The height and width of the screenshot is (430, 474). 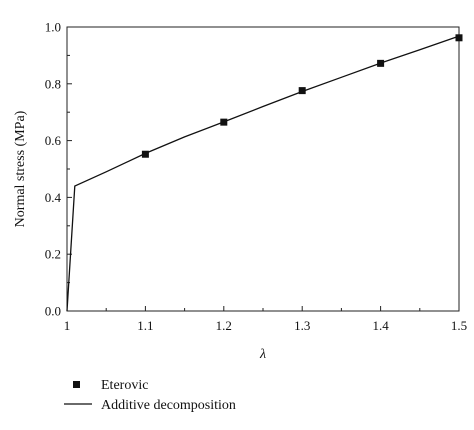 What do you see at coordinates (53, 254) in the screenshot?
I see `y-tick-label: 0.2` at bounding box center [53, 254].